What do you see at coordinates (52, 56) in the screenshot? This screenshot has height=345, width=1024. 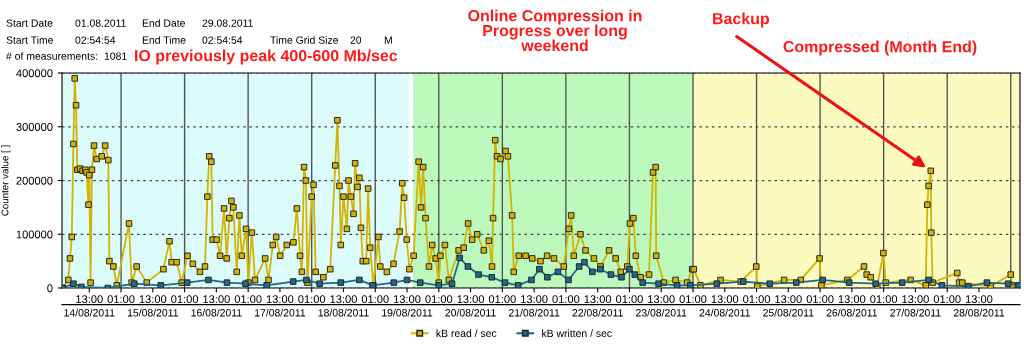 I see `text: # of measurements:` at bounding box center [52, 56].